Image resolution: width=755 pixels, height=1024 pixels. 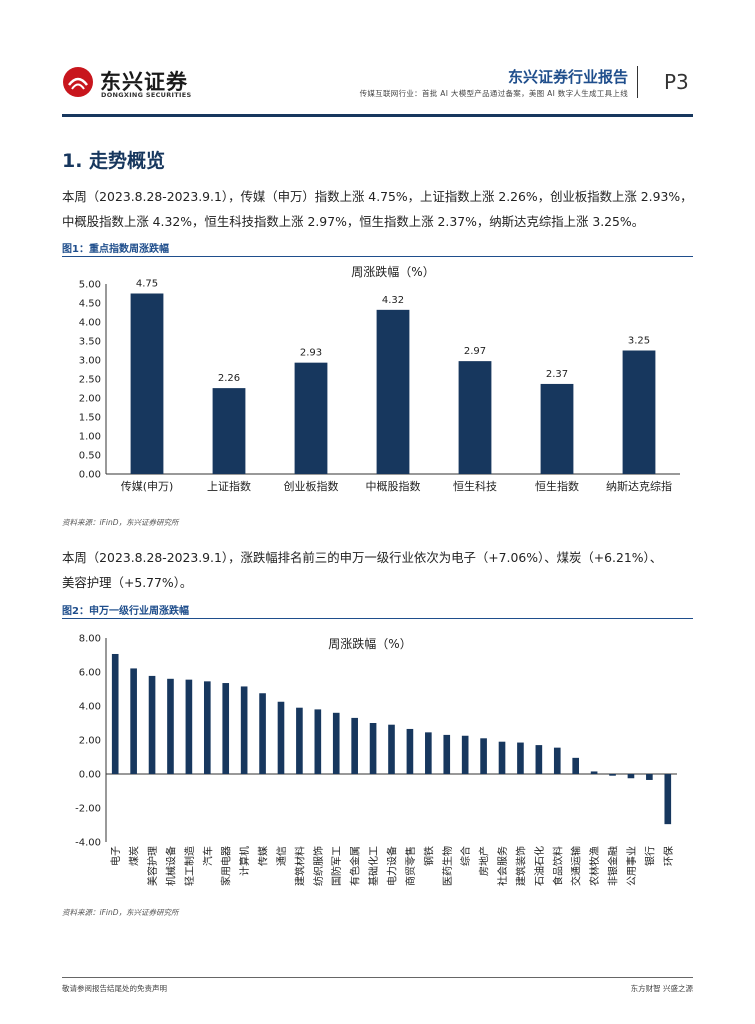 What do you see at coordinates (484, 861) in the screenshot?
I see `chart-2-xtick: 房地产` at bounding box center [484, 861].